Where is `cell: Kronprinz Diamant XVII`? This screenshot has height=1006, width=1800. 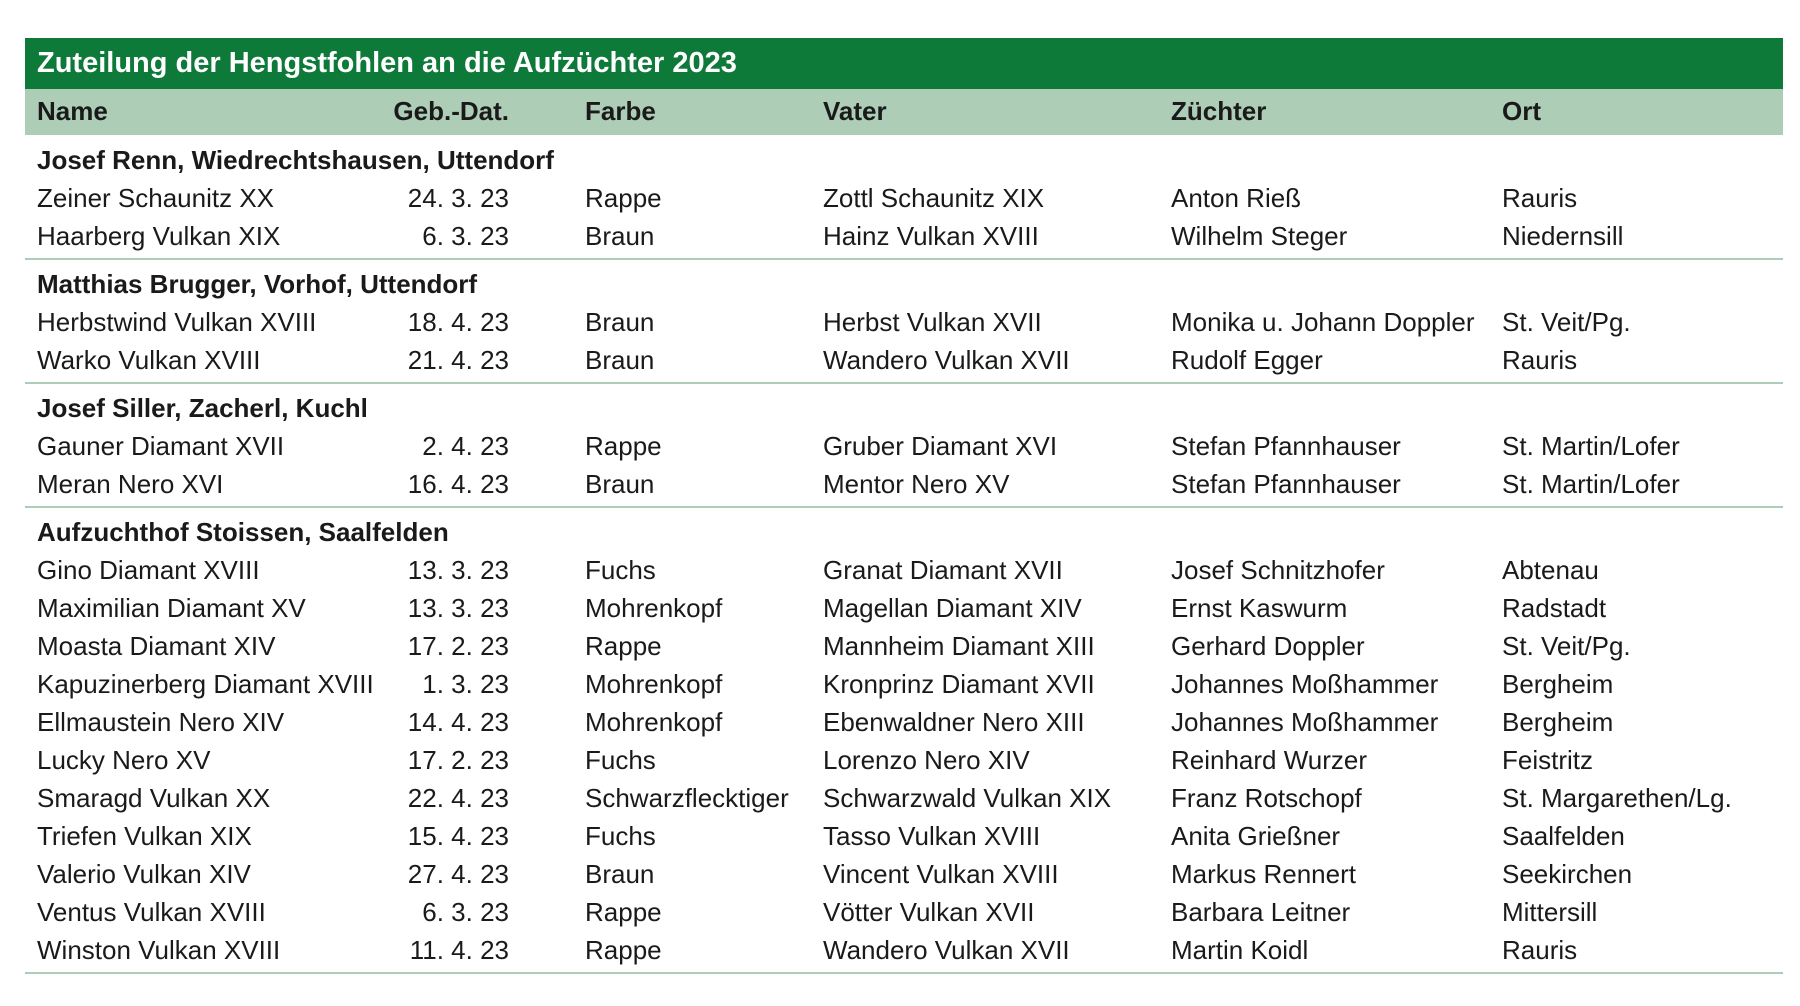 cell: Kronprinz Diamant XVII is located at coordinates (959, 684).